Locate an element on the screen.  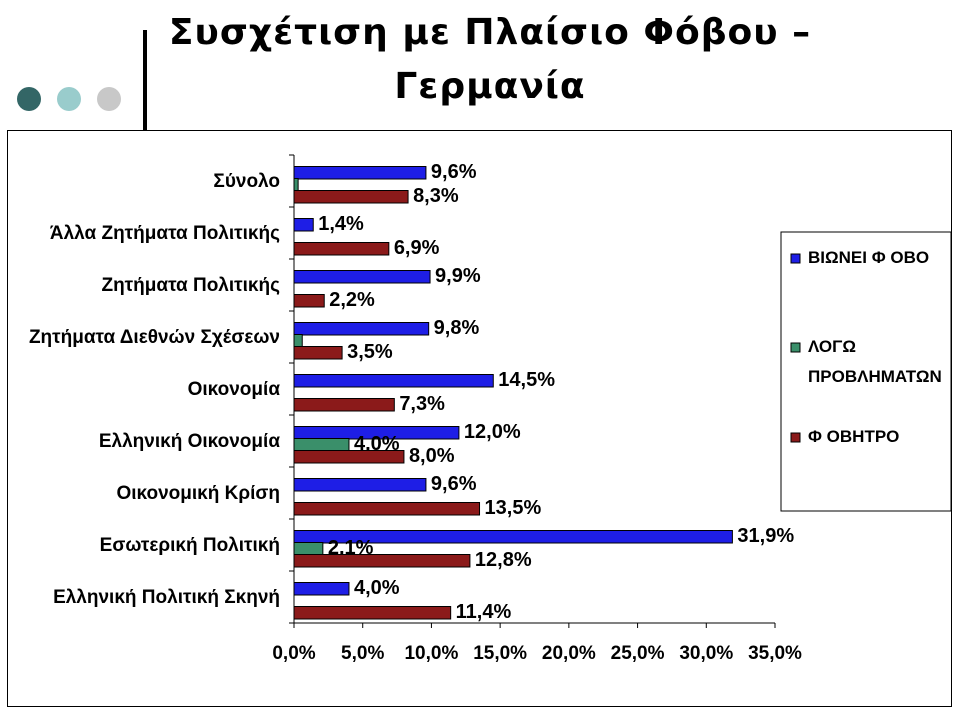
data-label: 11,4% is located at coordinates (484, 612).